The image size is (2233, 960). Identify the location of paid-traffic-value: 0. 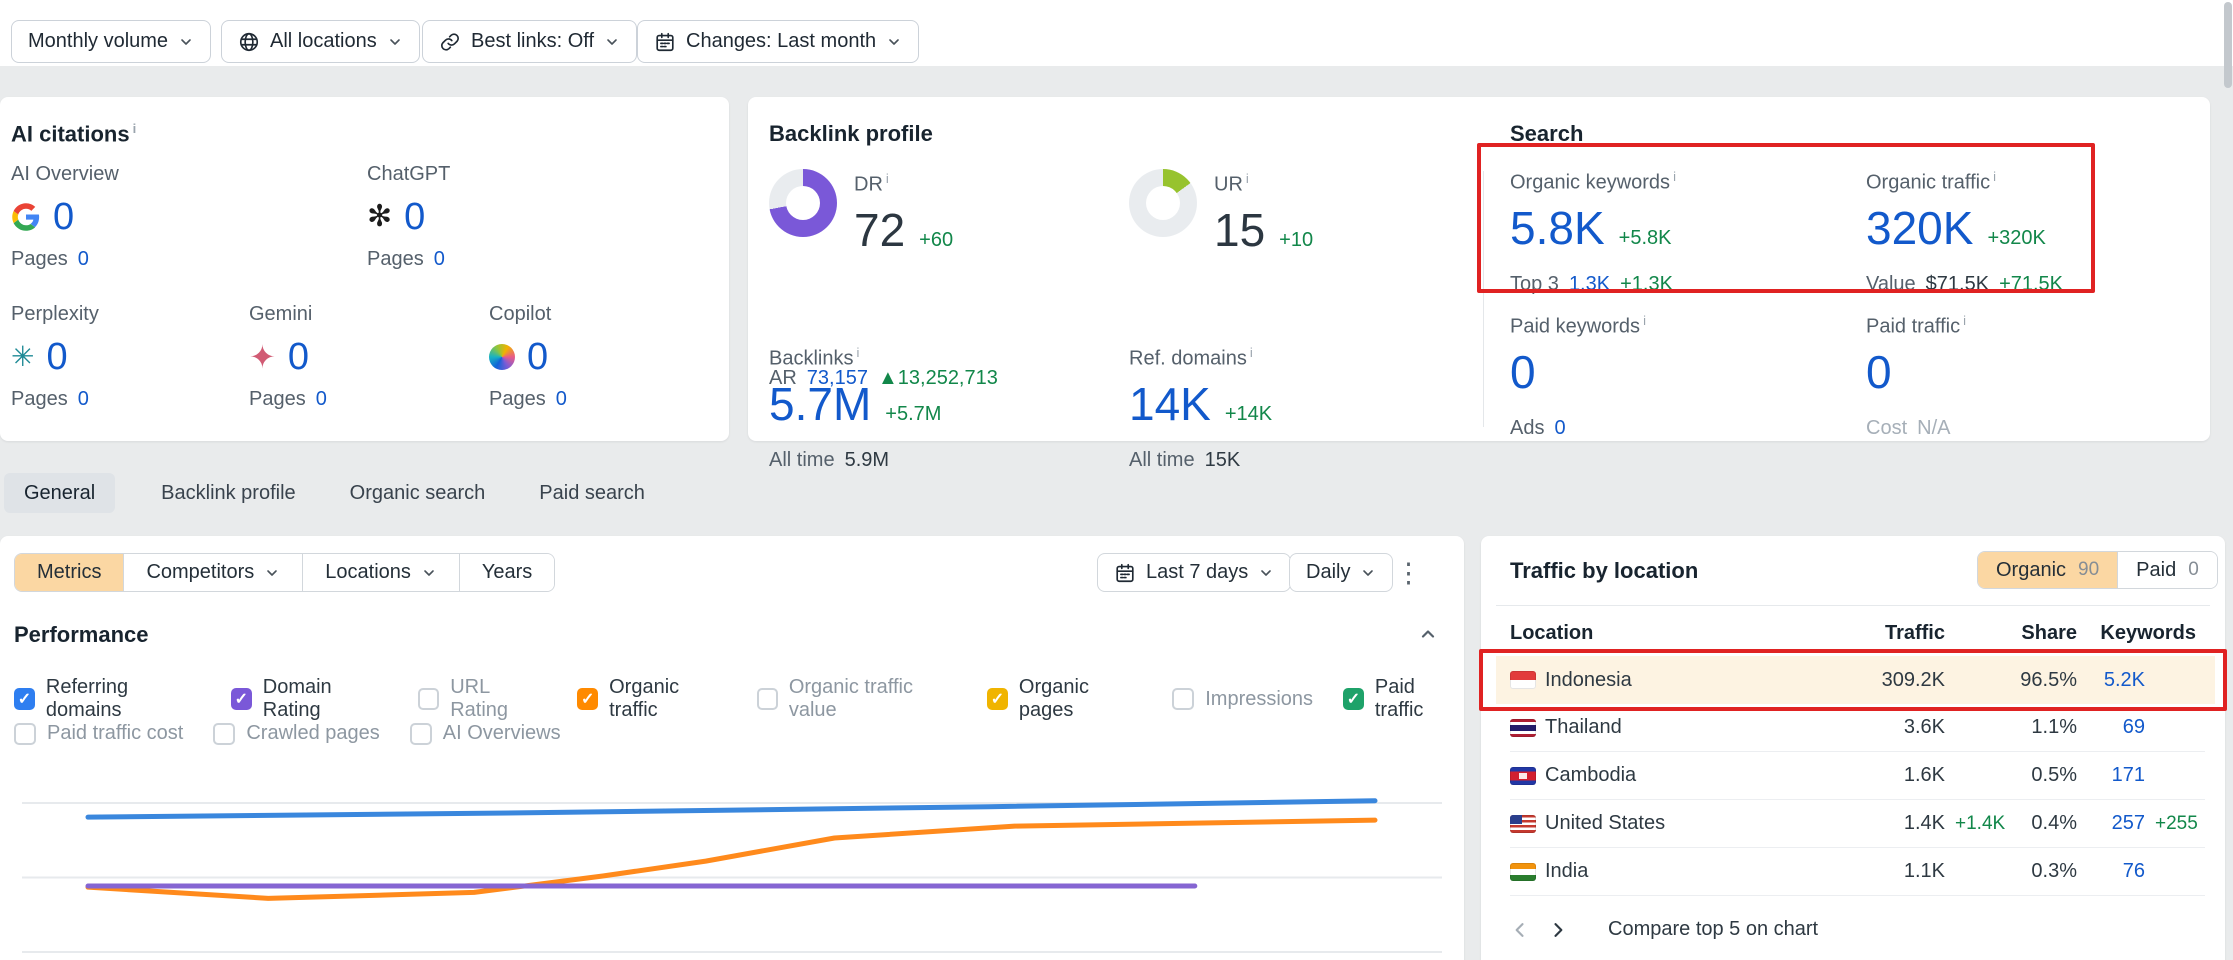
(1879, 371).